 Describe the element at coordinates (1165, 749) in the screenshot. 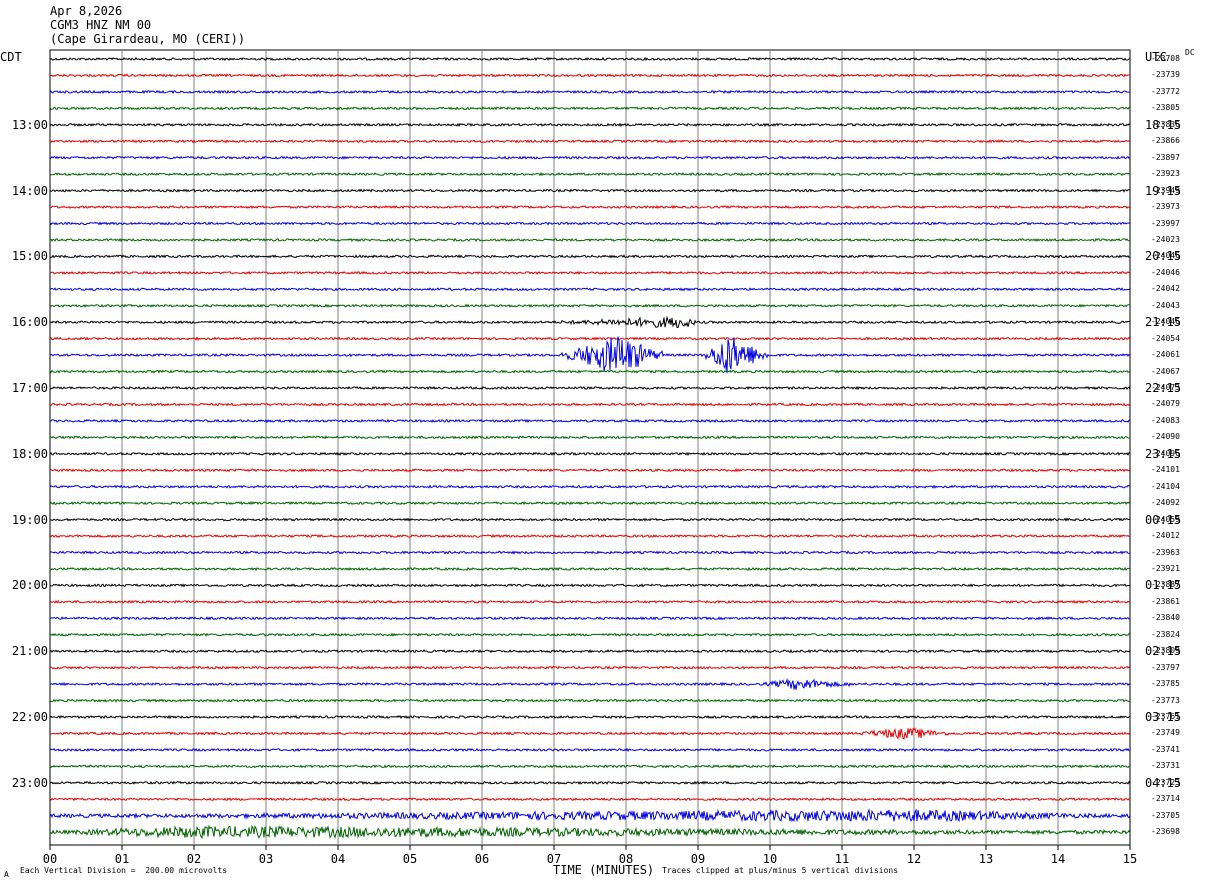

I see `dc-offset-label-42: -23741` at that location.